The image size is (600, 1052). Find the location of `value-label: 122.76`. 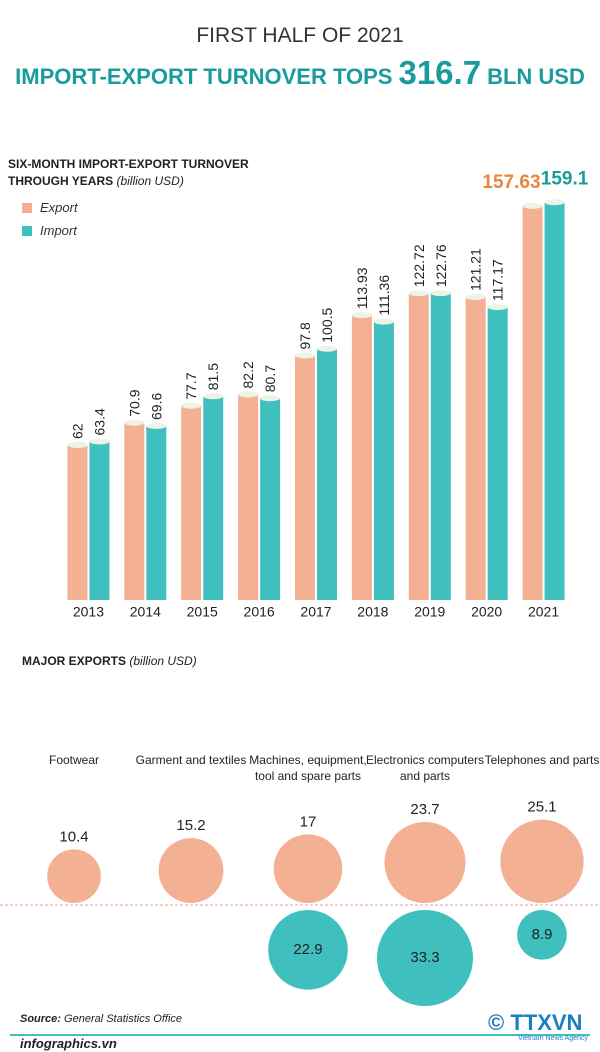

value-label: 122.76 is located at coordinates (441, 265).